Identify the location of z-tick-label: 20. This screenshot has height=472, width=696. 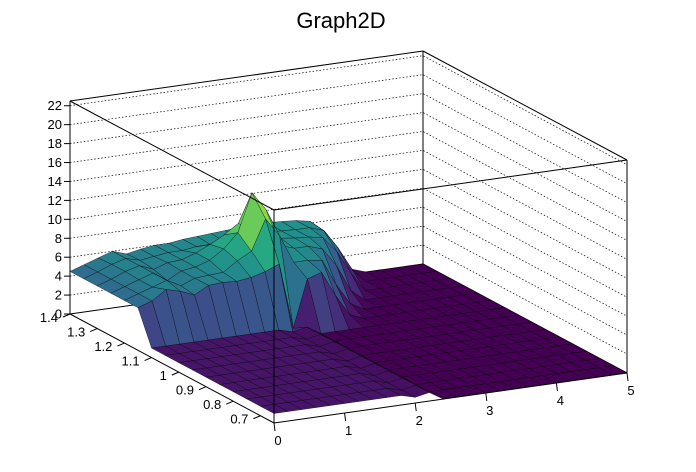
(55, 124).